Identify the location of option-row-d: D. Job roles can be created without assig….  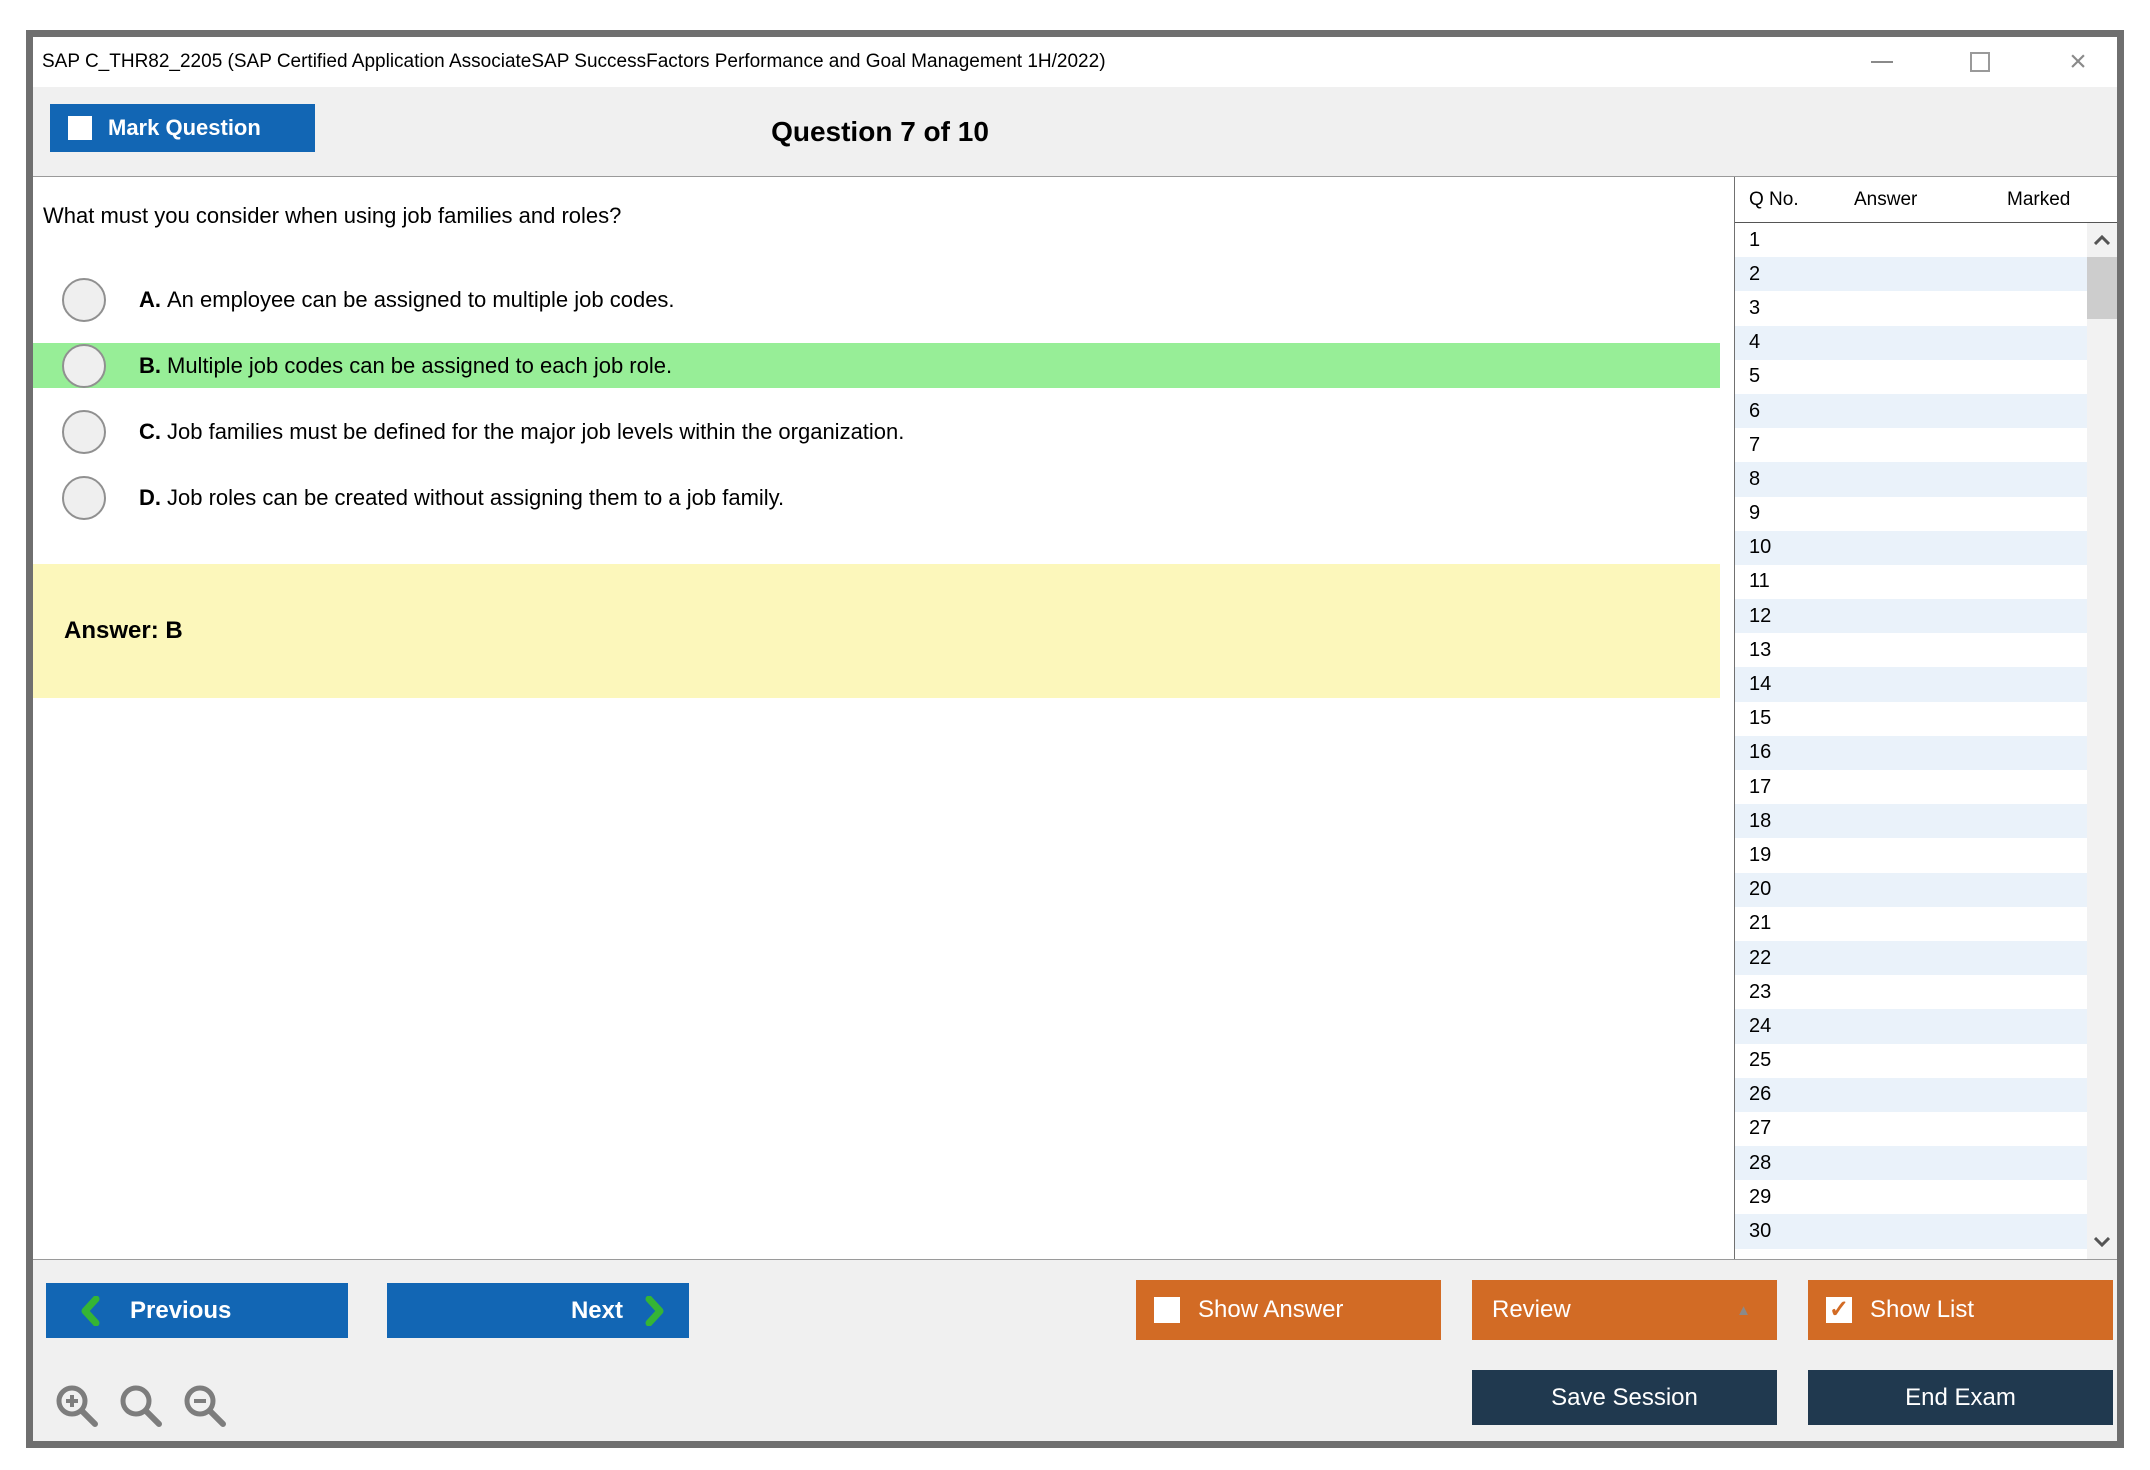
(876, 497).